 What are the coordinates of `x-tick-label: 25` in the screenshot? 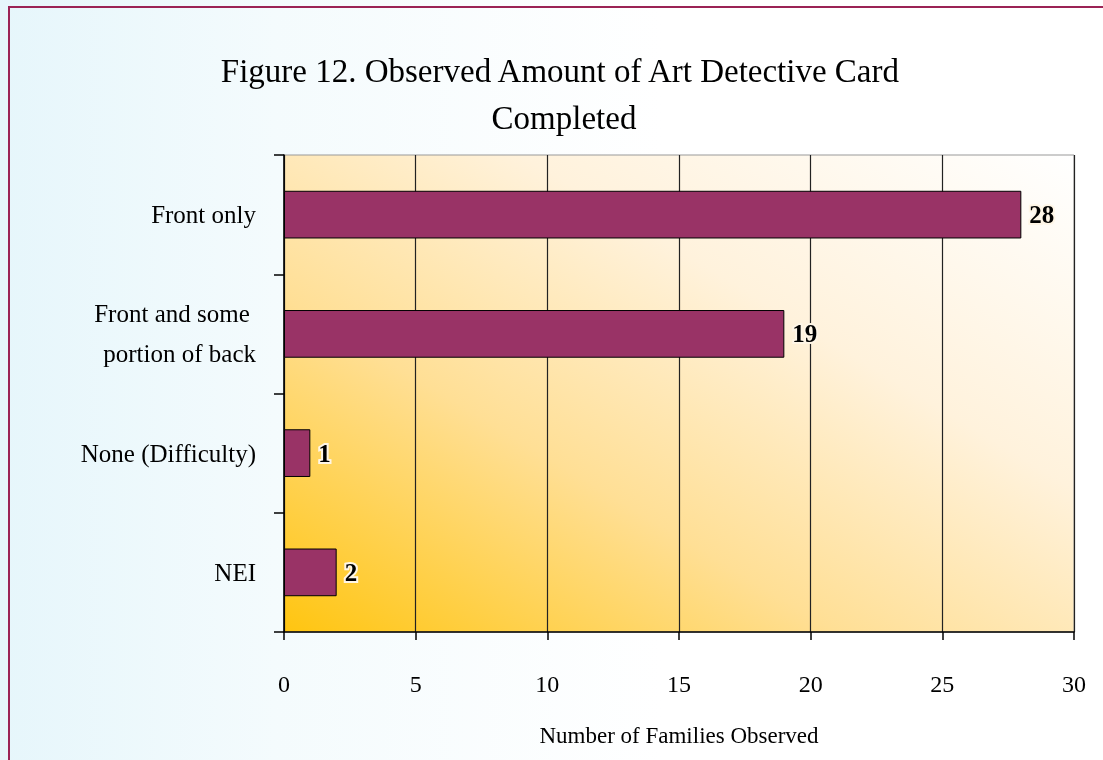 It's located at (942, 684).